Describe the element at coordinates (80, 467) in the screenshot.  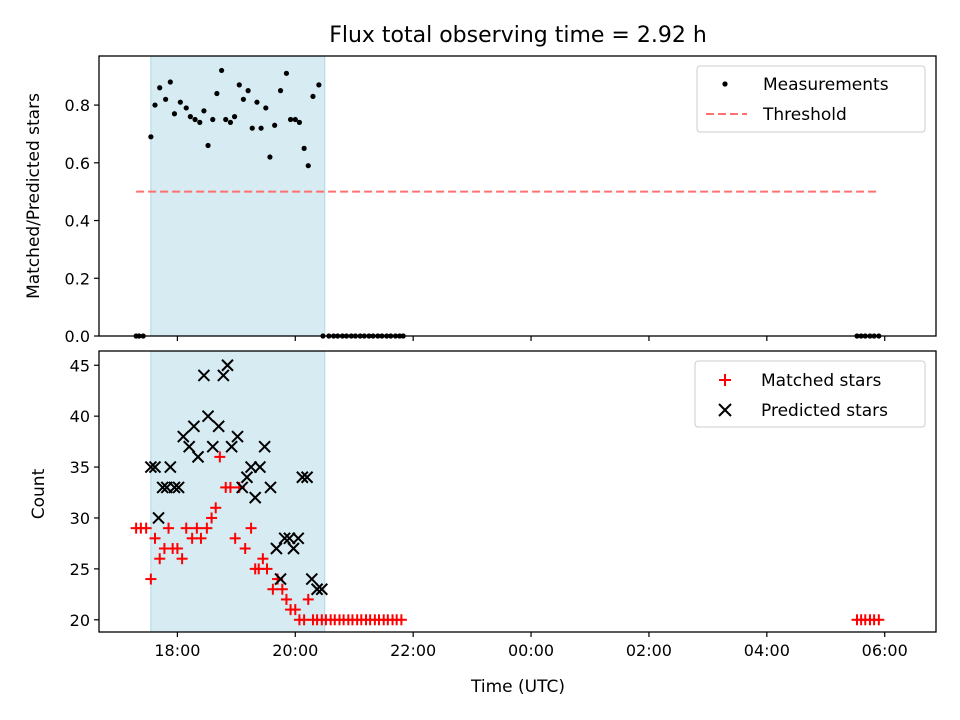
I see `y-tick-label: 35` at that location.